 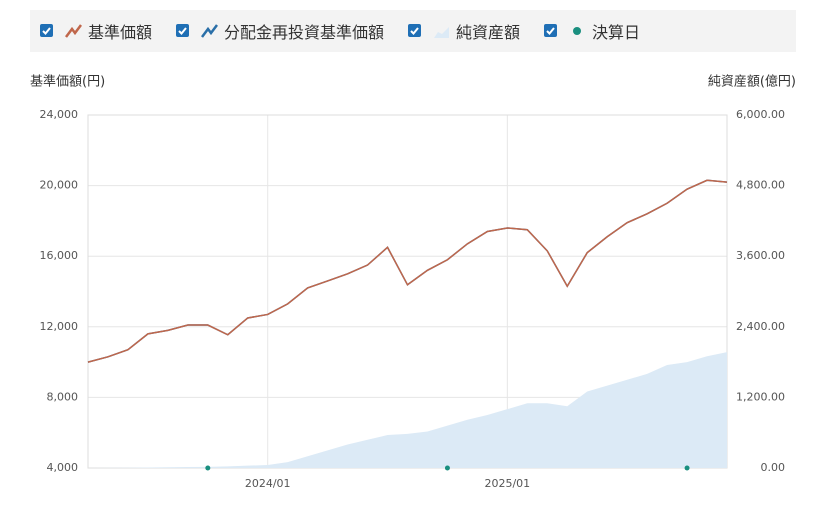 What do you see at coordinates (760, 114) in the screenshot?
I see `y2-tick-label: 6,000.00` at bounding box center [760, 114].